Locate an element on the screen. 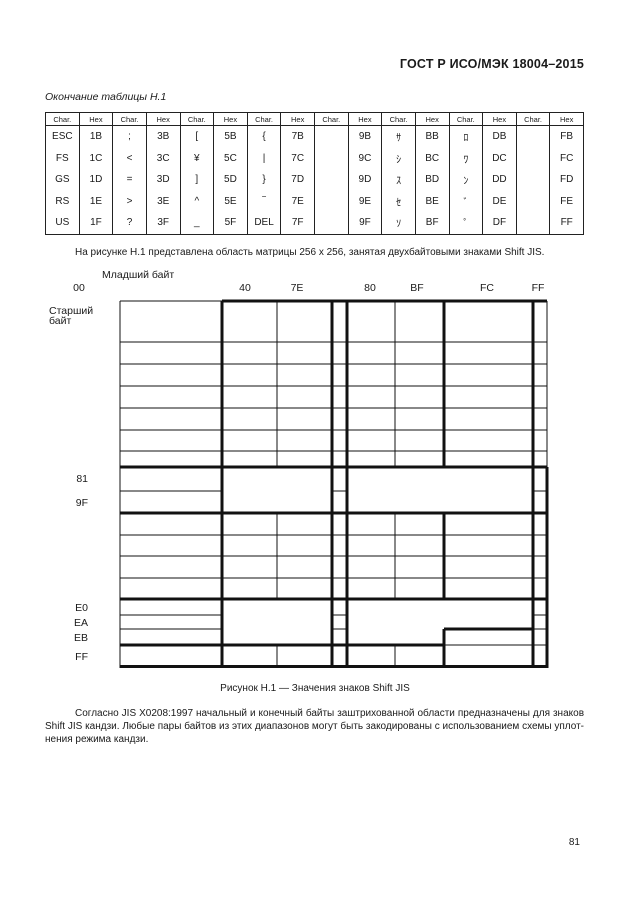 The width and height of the screenshot is (630, 913). table-cell: 9D is located at coordinates (365, 180).